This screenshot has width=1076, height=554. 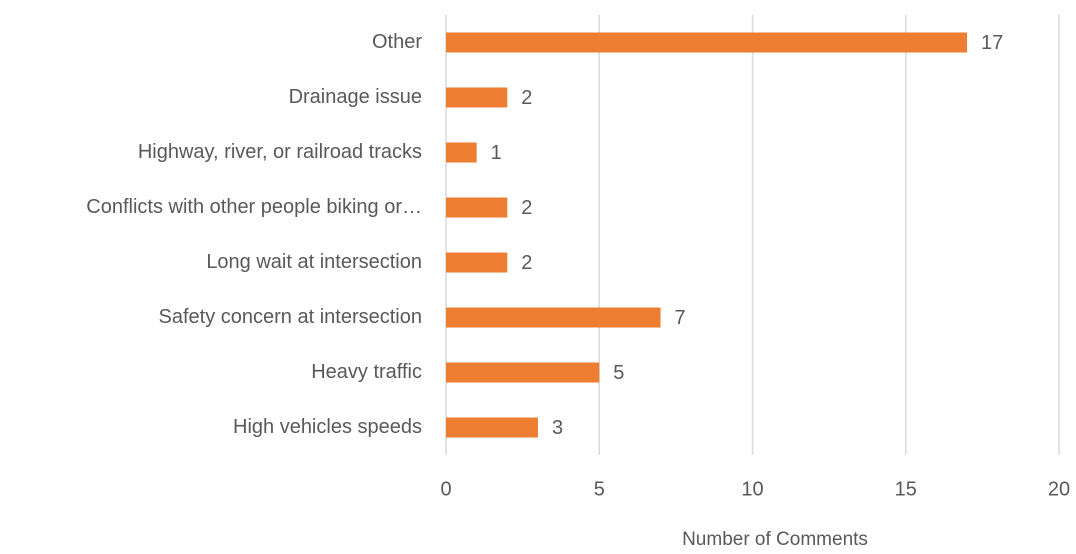 I want to click on y-tick-label: High vehicles speeds, so click(x=327, y=427).